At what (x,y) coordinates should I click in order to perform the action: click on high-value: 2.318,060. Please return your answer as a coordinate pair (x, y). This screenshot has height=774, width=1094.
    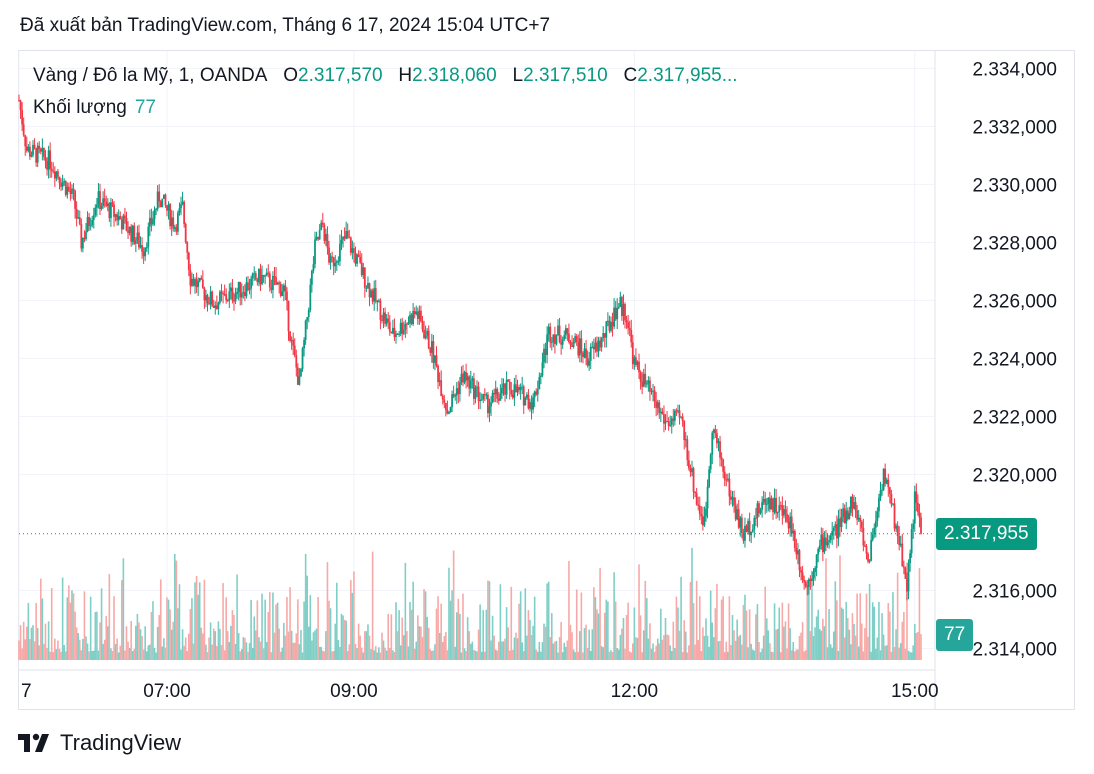
    Looking at the image, I should click on (454, 75).